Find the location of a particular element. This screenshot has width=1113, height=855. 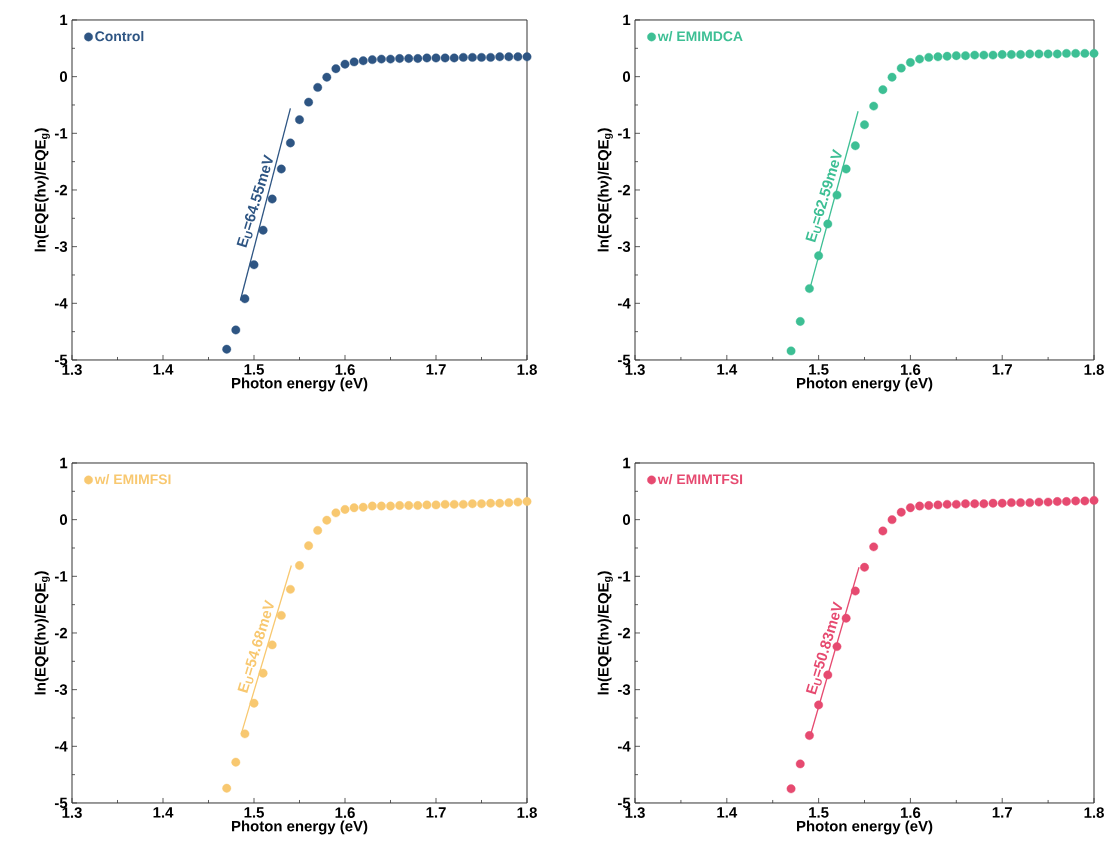

y-tick-label: -1 is located at coordinates (624, 576).